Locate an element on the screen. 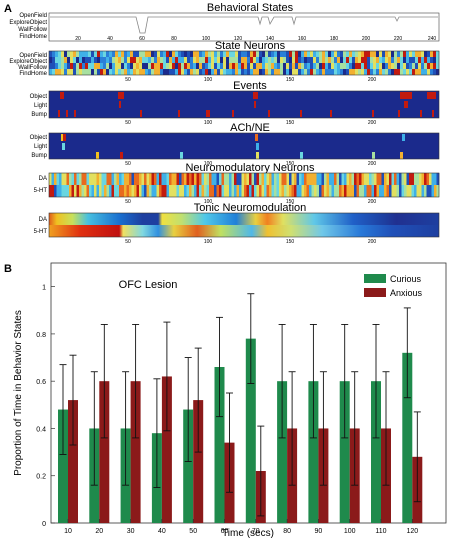 Image resolution: width=474 pixels, height=539 pixels. heatmap-x-tick: 50 is located at coordinates (128, 242).